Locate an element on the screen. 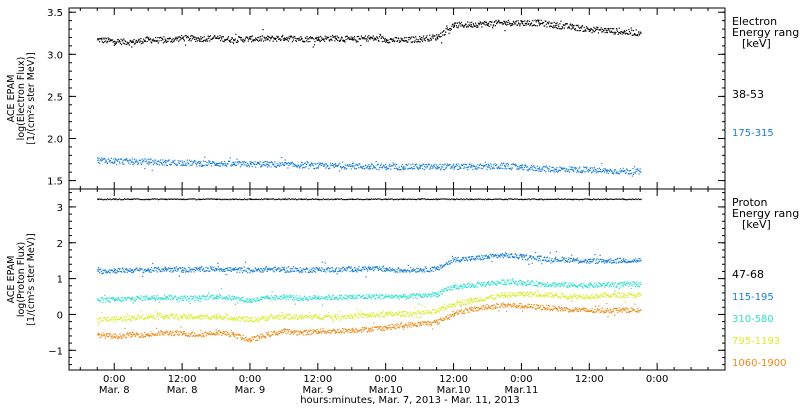 This screenshot has height=410, width=800. proton-ylabel-line: log(Proton Flux) is located at coordinates (21, 279).